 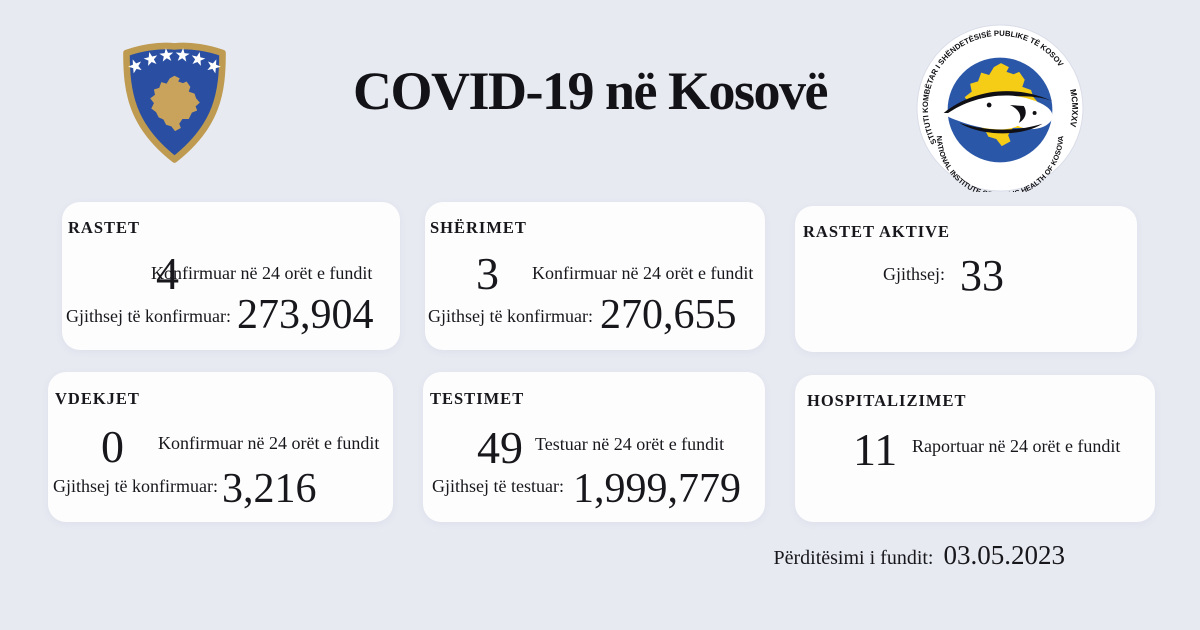 What do you see at coordinates (104, 227) in the screenshot?
I see `card-rastet-title: RASTET` at bounding box center [104, 227].